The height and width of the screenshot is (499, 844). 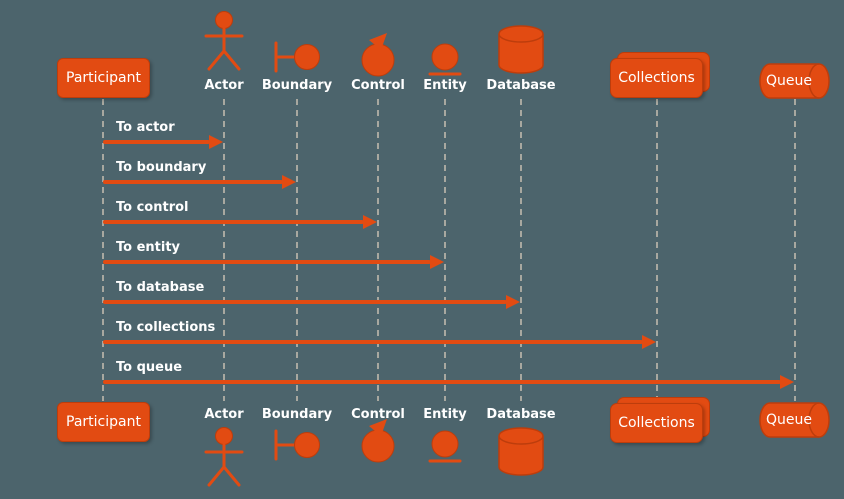 What do you see at coordinates (378, 441) in the screenshot?
I see `control-icon-bottom` at bounding box center [378, 441].